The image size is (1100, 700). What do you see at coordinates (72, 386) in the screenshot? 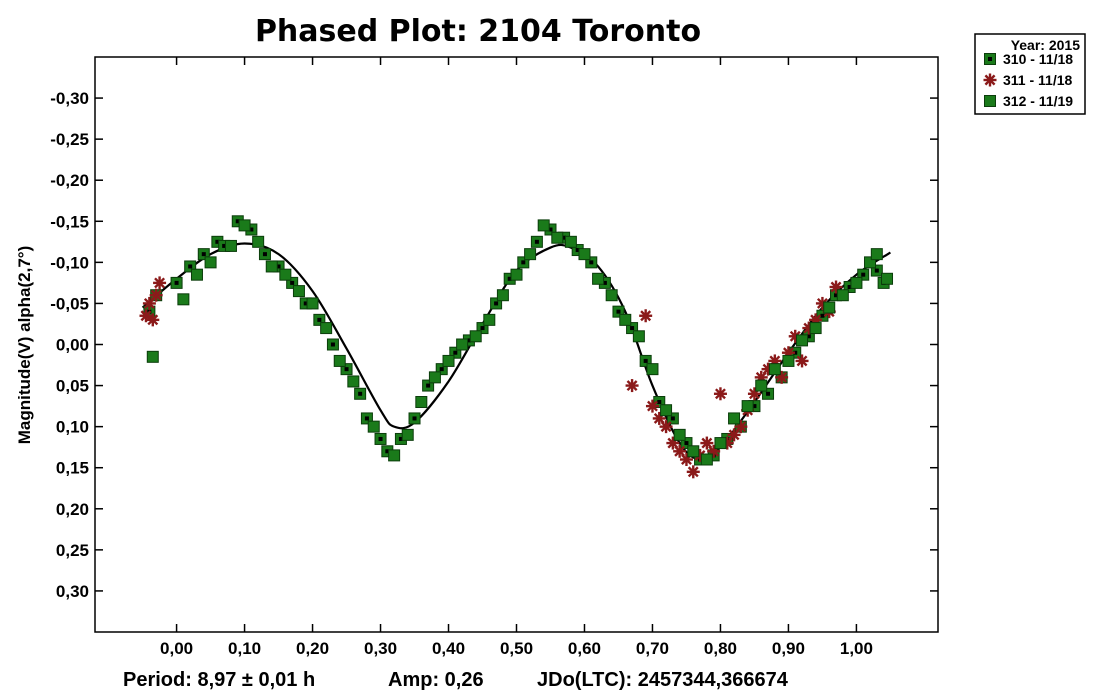
I see `y-tick-label: 0,05` at bounding box center [72, 386].